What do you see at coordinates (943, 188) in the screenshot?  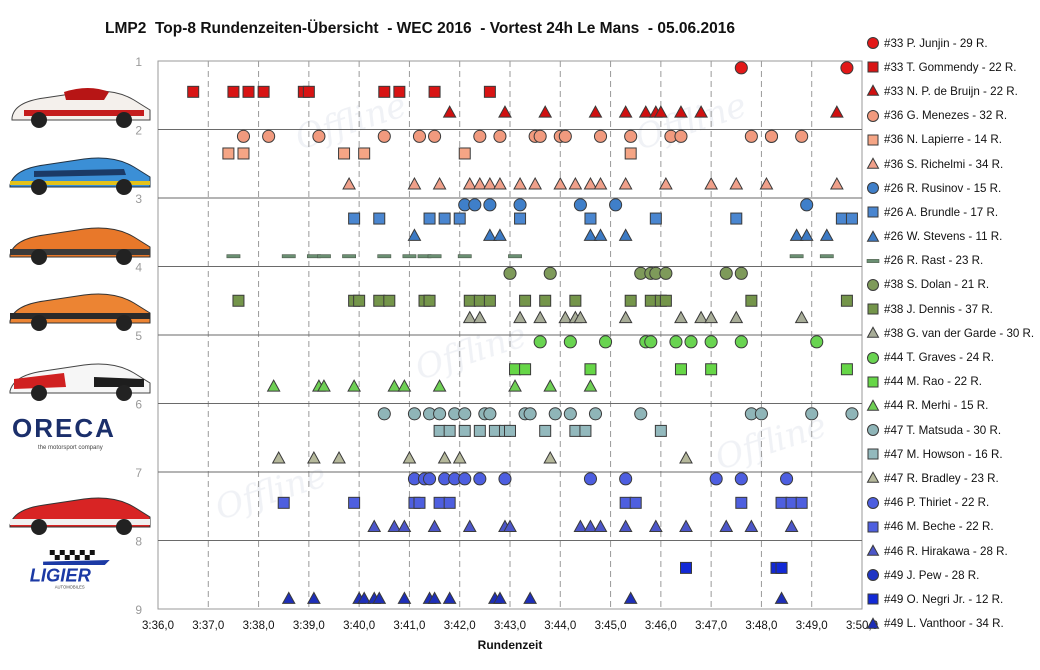 I see `legend-label: #26 R. Rusinov - 15 R.` at bounding box center [943, 188].